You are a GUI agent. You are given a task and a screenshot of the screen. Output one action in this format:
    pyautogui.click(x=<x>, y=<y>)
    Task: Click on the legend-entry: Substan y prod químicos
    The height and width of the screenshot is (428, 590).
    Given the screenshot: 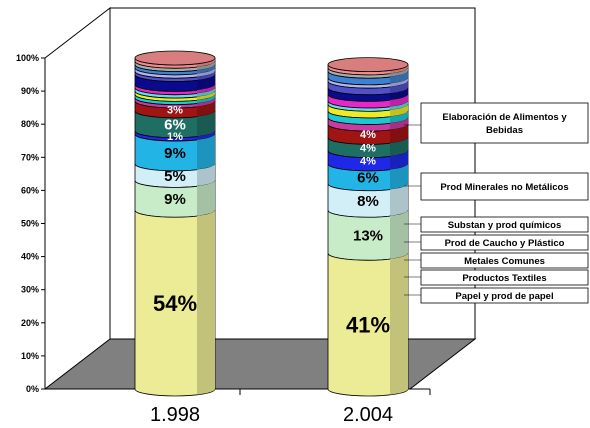 What is the action you would take?
    pyautogui.click(x=496, y=224)
    